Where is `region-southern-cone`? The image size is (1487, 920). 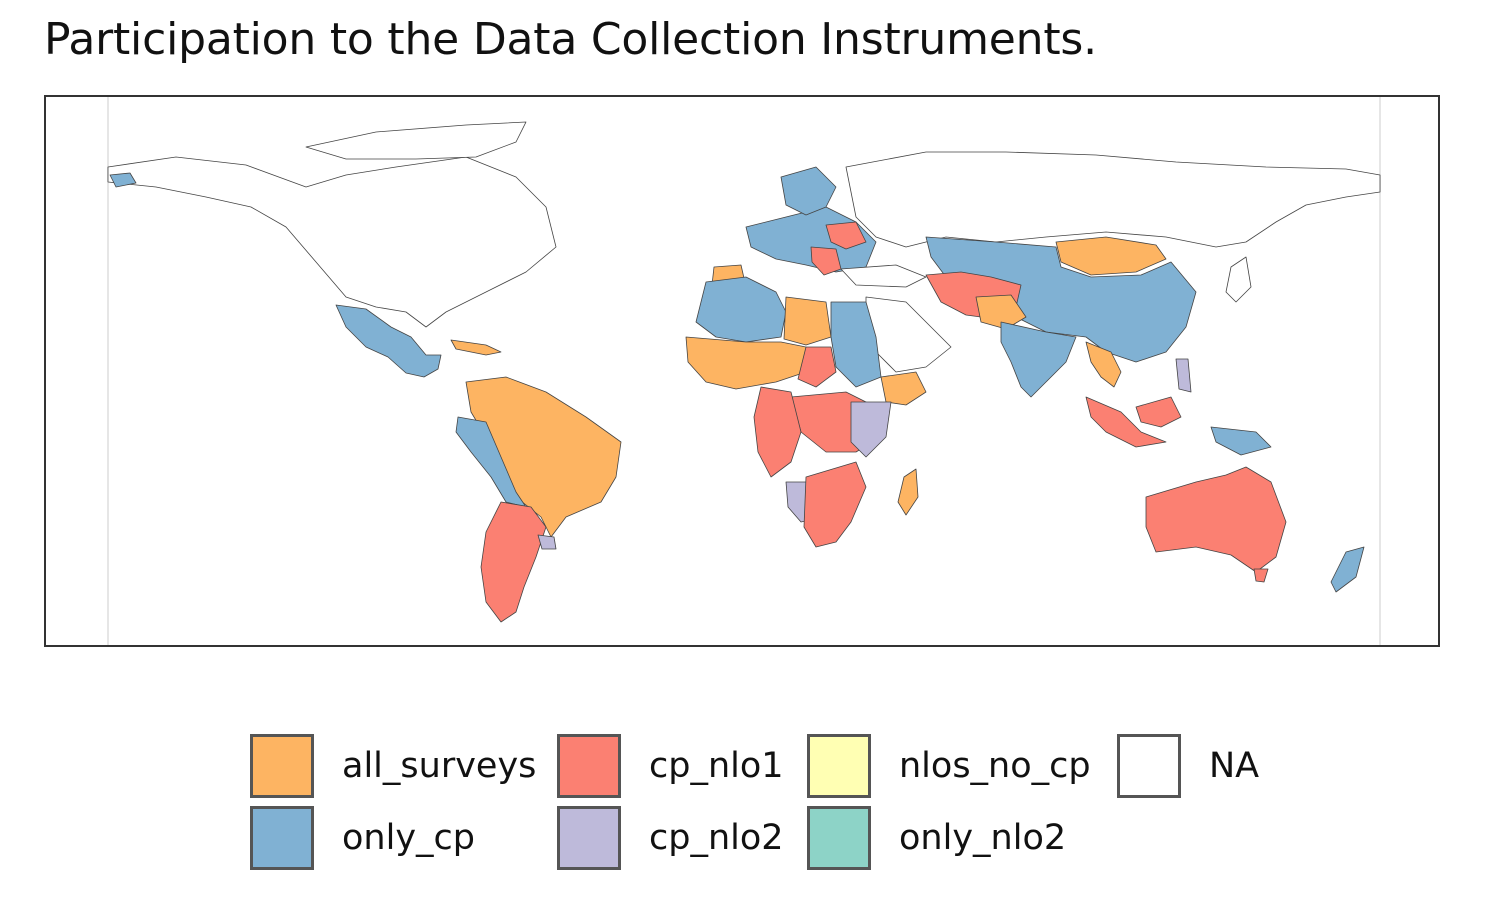 region-southern-cone is located at coordinates (513, 562).